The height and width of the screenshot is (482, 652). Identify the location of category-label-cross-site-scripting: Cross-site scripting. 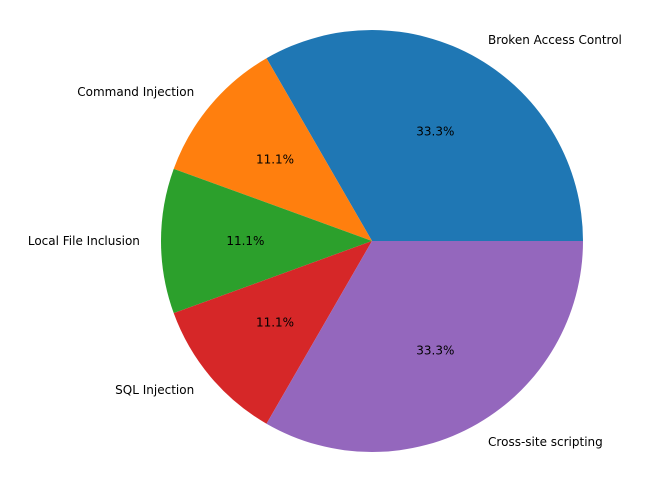
(545, 442).